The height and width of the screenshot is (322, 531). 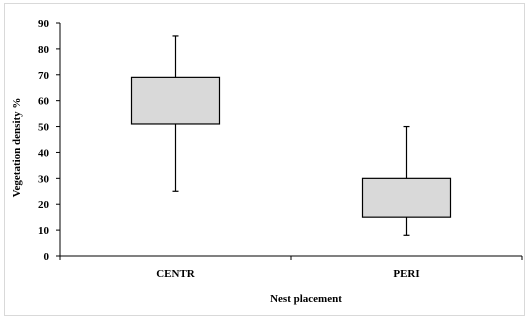 What do you see at coordinates (291, 268) in the screenshot?
I see `x-axis-ticks: CENTR PERI` at bounding box center [291, 268].